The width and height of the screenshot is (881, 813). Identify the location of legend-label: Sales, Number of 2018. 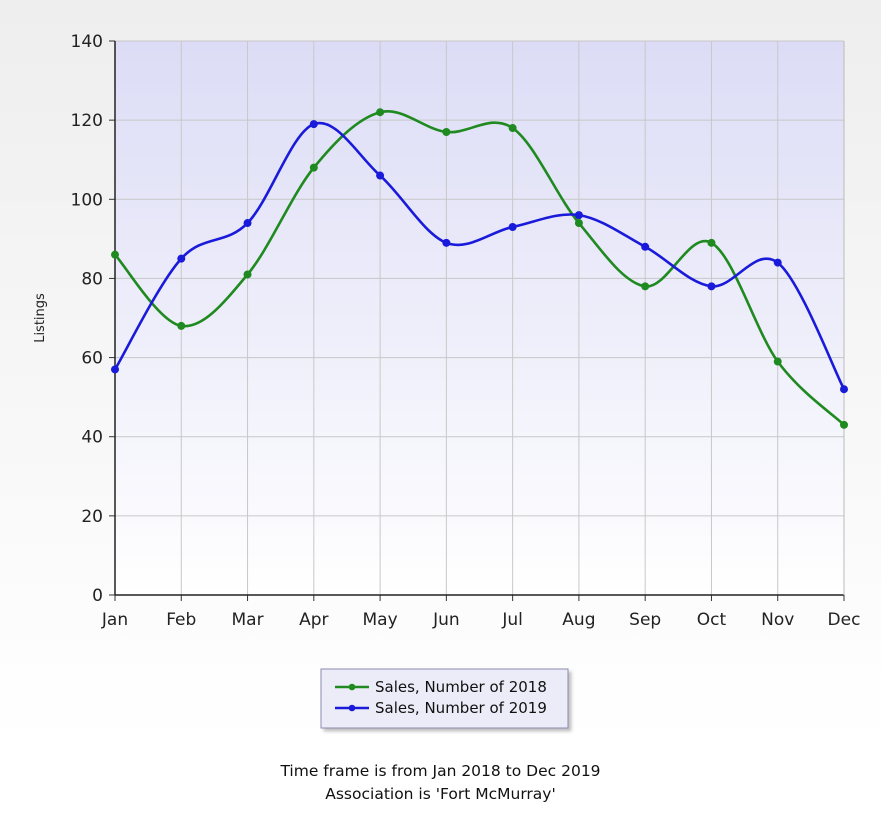
(461, 687).